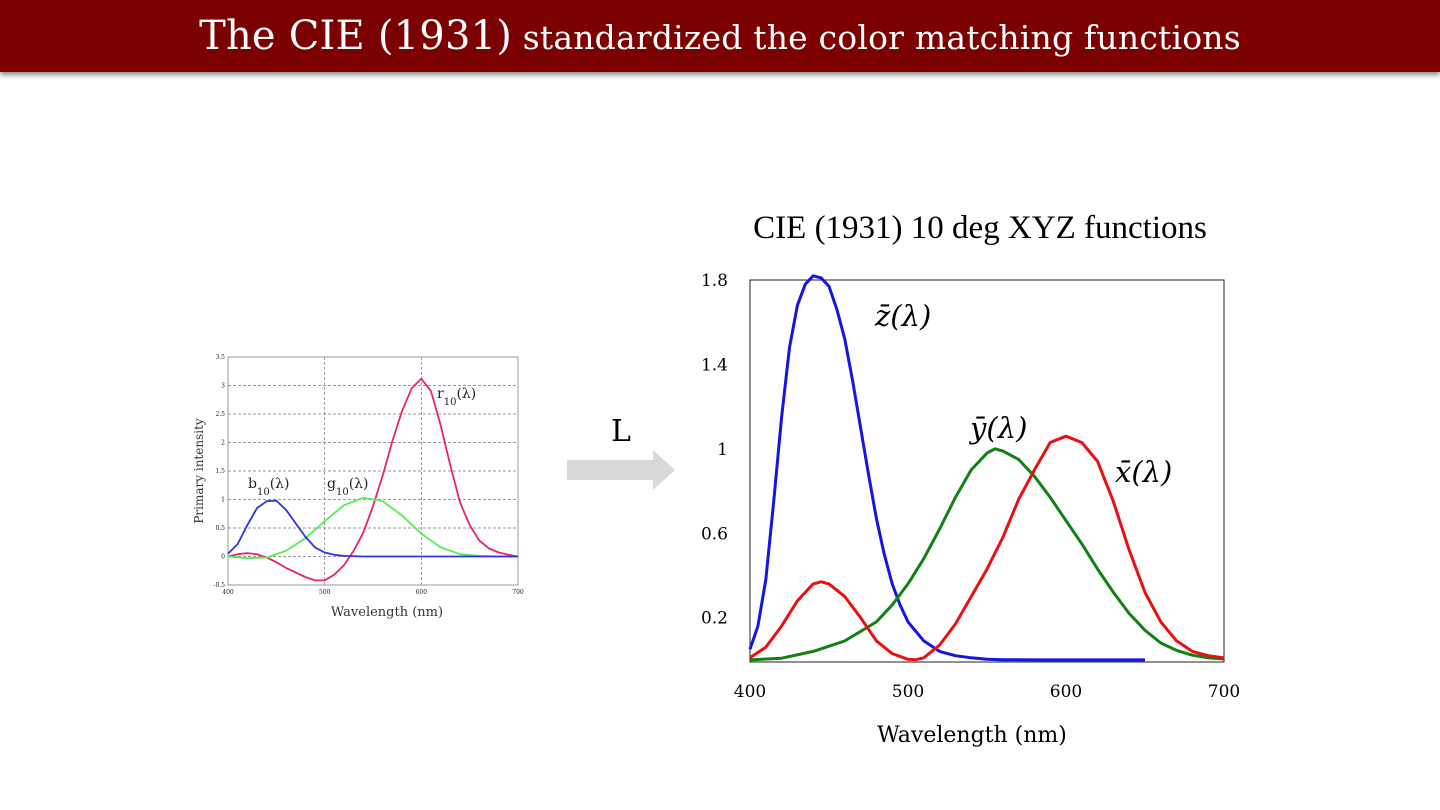 This screenshot has height=810, width=1440. What do you see at coordinates (456, 397) in the screenshot?
I see `chart1-series-label: r10(λ)` at bounding box center [456, 397].